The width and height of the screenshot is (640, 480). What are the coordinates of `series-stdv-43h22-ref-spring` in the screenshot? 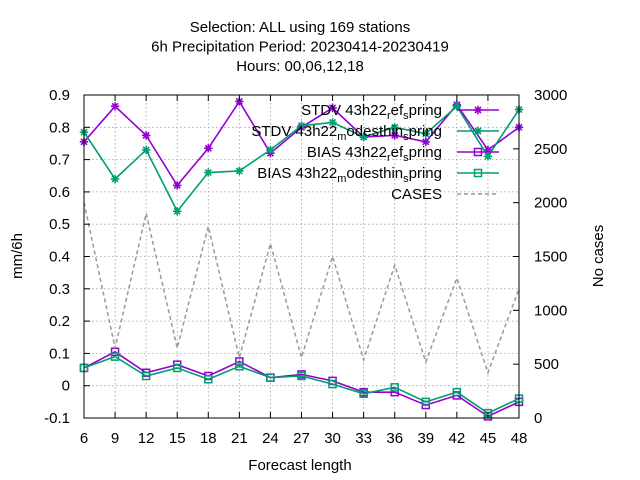 It's located at (301, 143).